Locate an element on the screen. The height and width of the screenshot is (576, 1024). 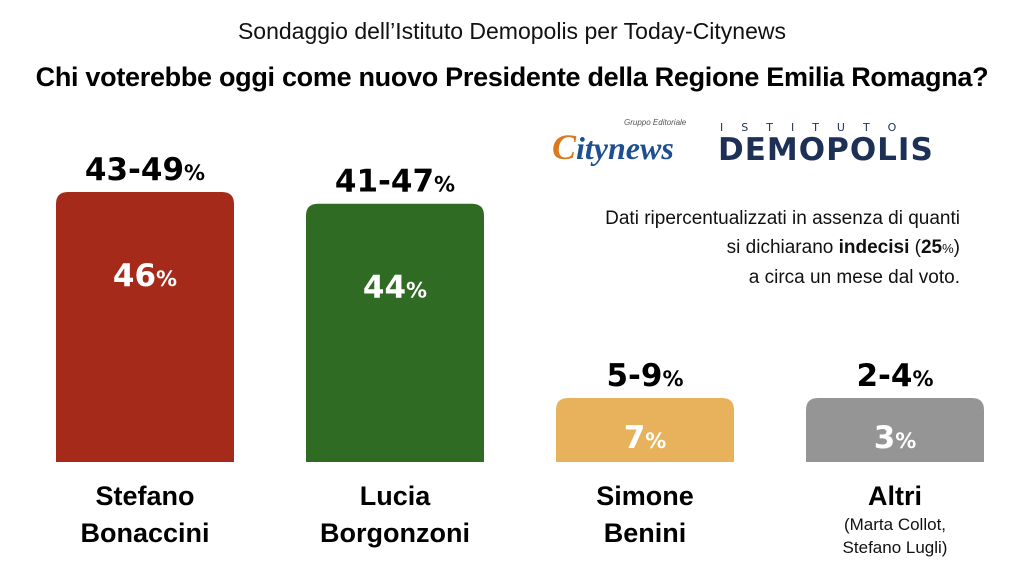
value-label-stefano-bonaccini: 46% is located at coordinates (145, 276).